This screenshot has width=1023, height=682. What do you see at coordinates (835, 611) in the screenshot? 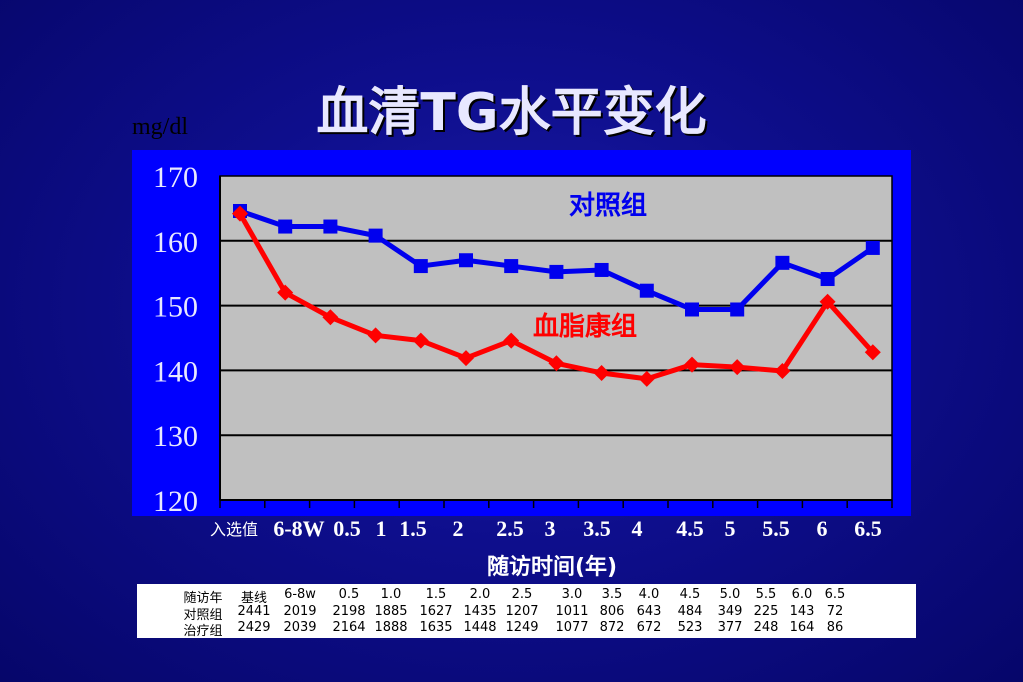
I see `table-cell: 72` at bounding box center [835, 611].